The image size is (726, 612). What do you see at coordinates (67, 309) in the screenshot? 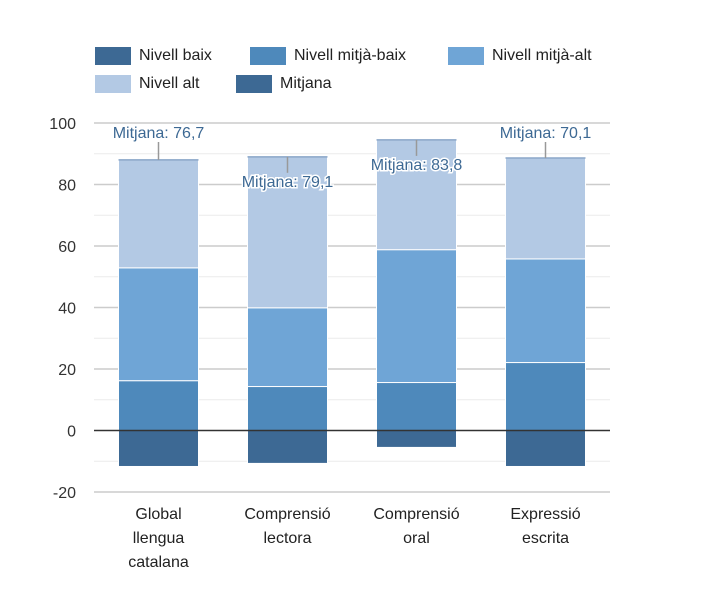
I see `y-tick-label: 40` at bounding box center [67, 309].